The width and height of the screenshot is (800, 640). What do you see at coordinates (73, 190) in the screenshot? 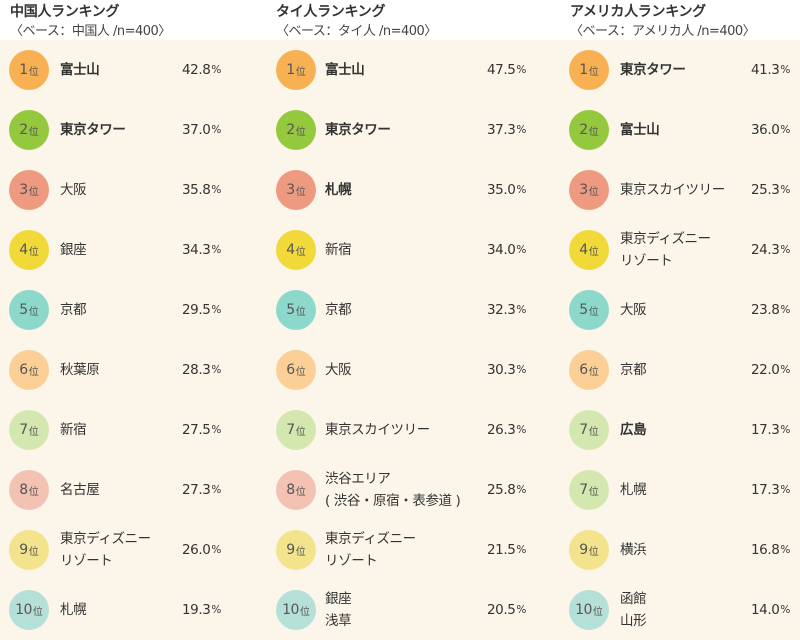
I see `place-name: 大阪` at bounding box center [73, 190].